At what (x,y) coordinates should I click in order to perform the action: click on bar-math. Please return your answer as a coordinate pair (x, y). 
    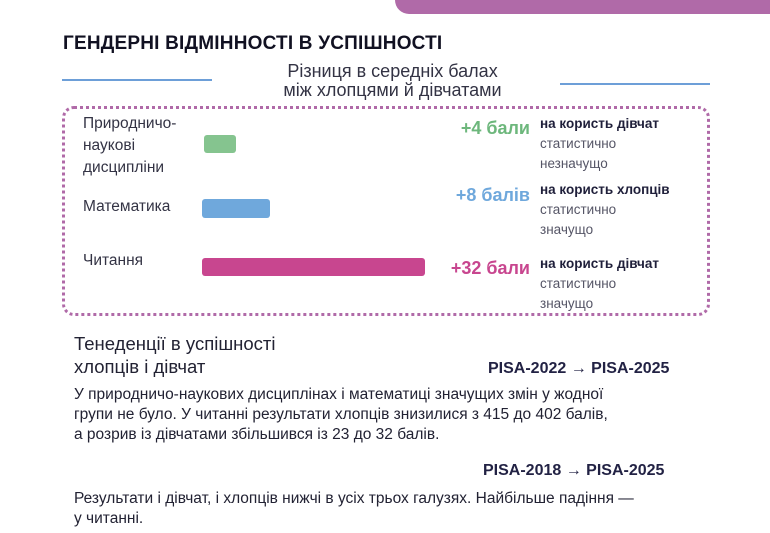
    Looking at the image, I should click on (236, 208).